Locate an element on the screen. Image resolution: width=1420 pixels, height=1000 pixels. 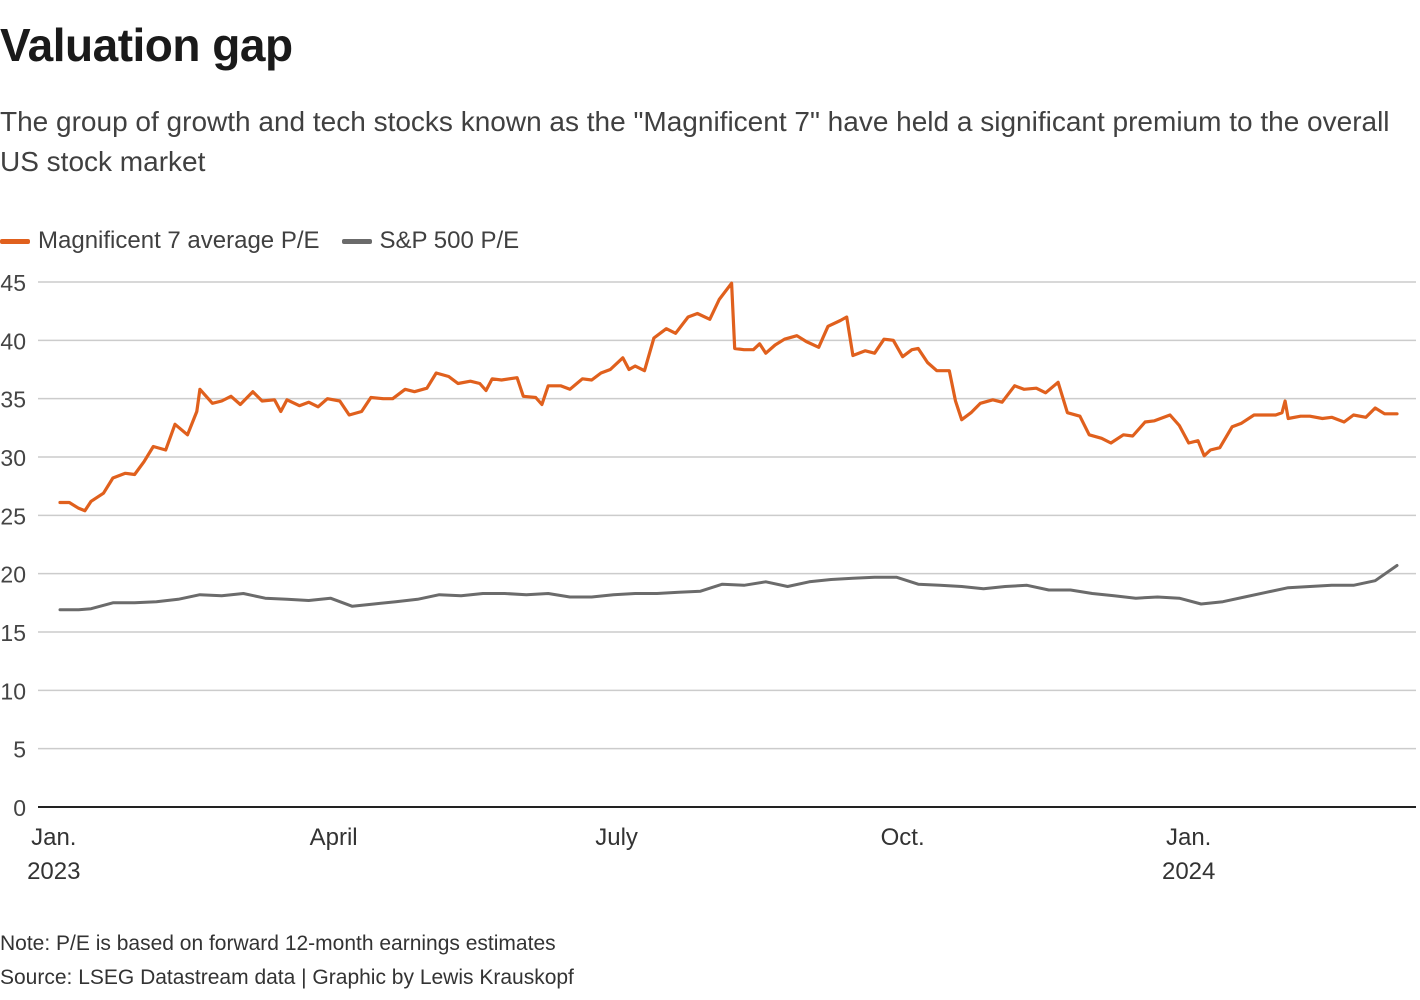
x-tick-sublabel-0: 2023 is located at coordinates (53, 871).